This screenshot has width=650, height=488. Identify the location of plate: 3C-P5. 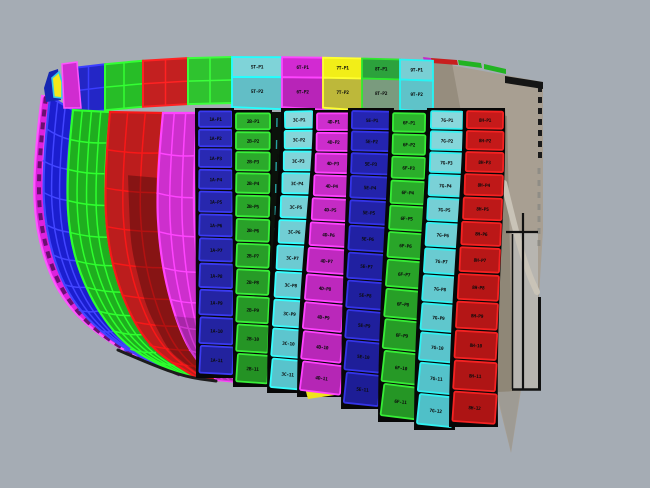
(295, 207).